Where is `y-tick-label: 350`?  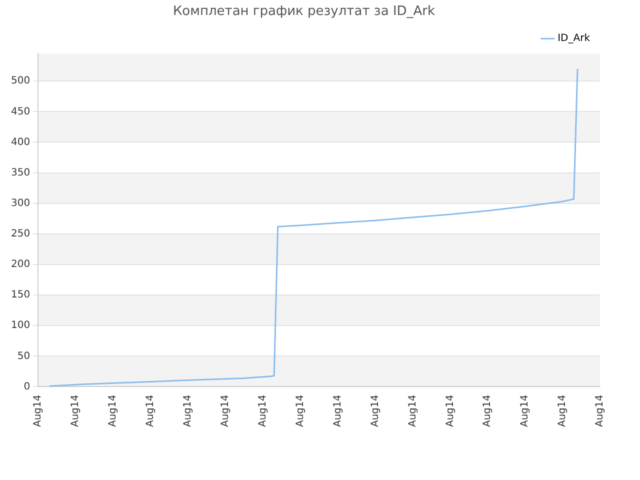
y-tick-label: 350 is located at coordinates (20, 172).